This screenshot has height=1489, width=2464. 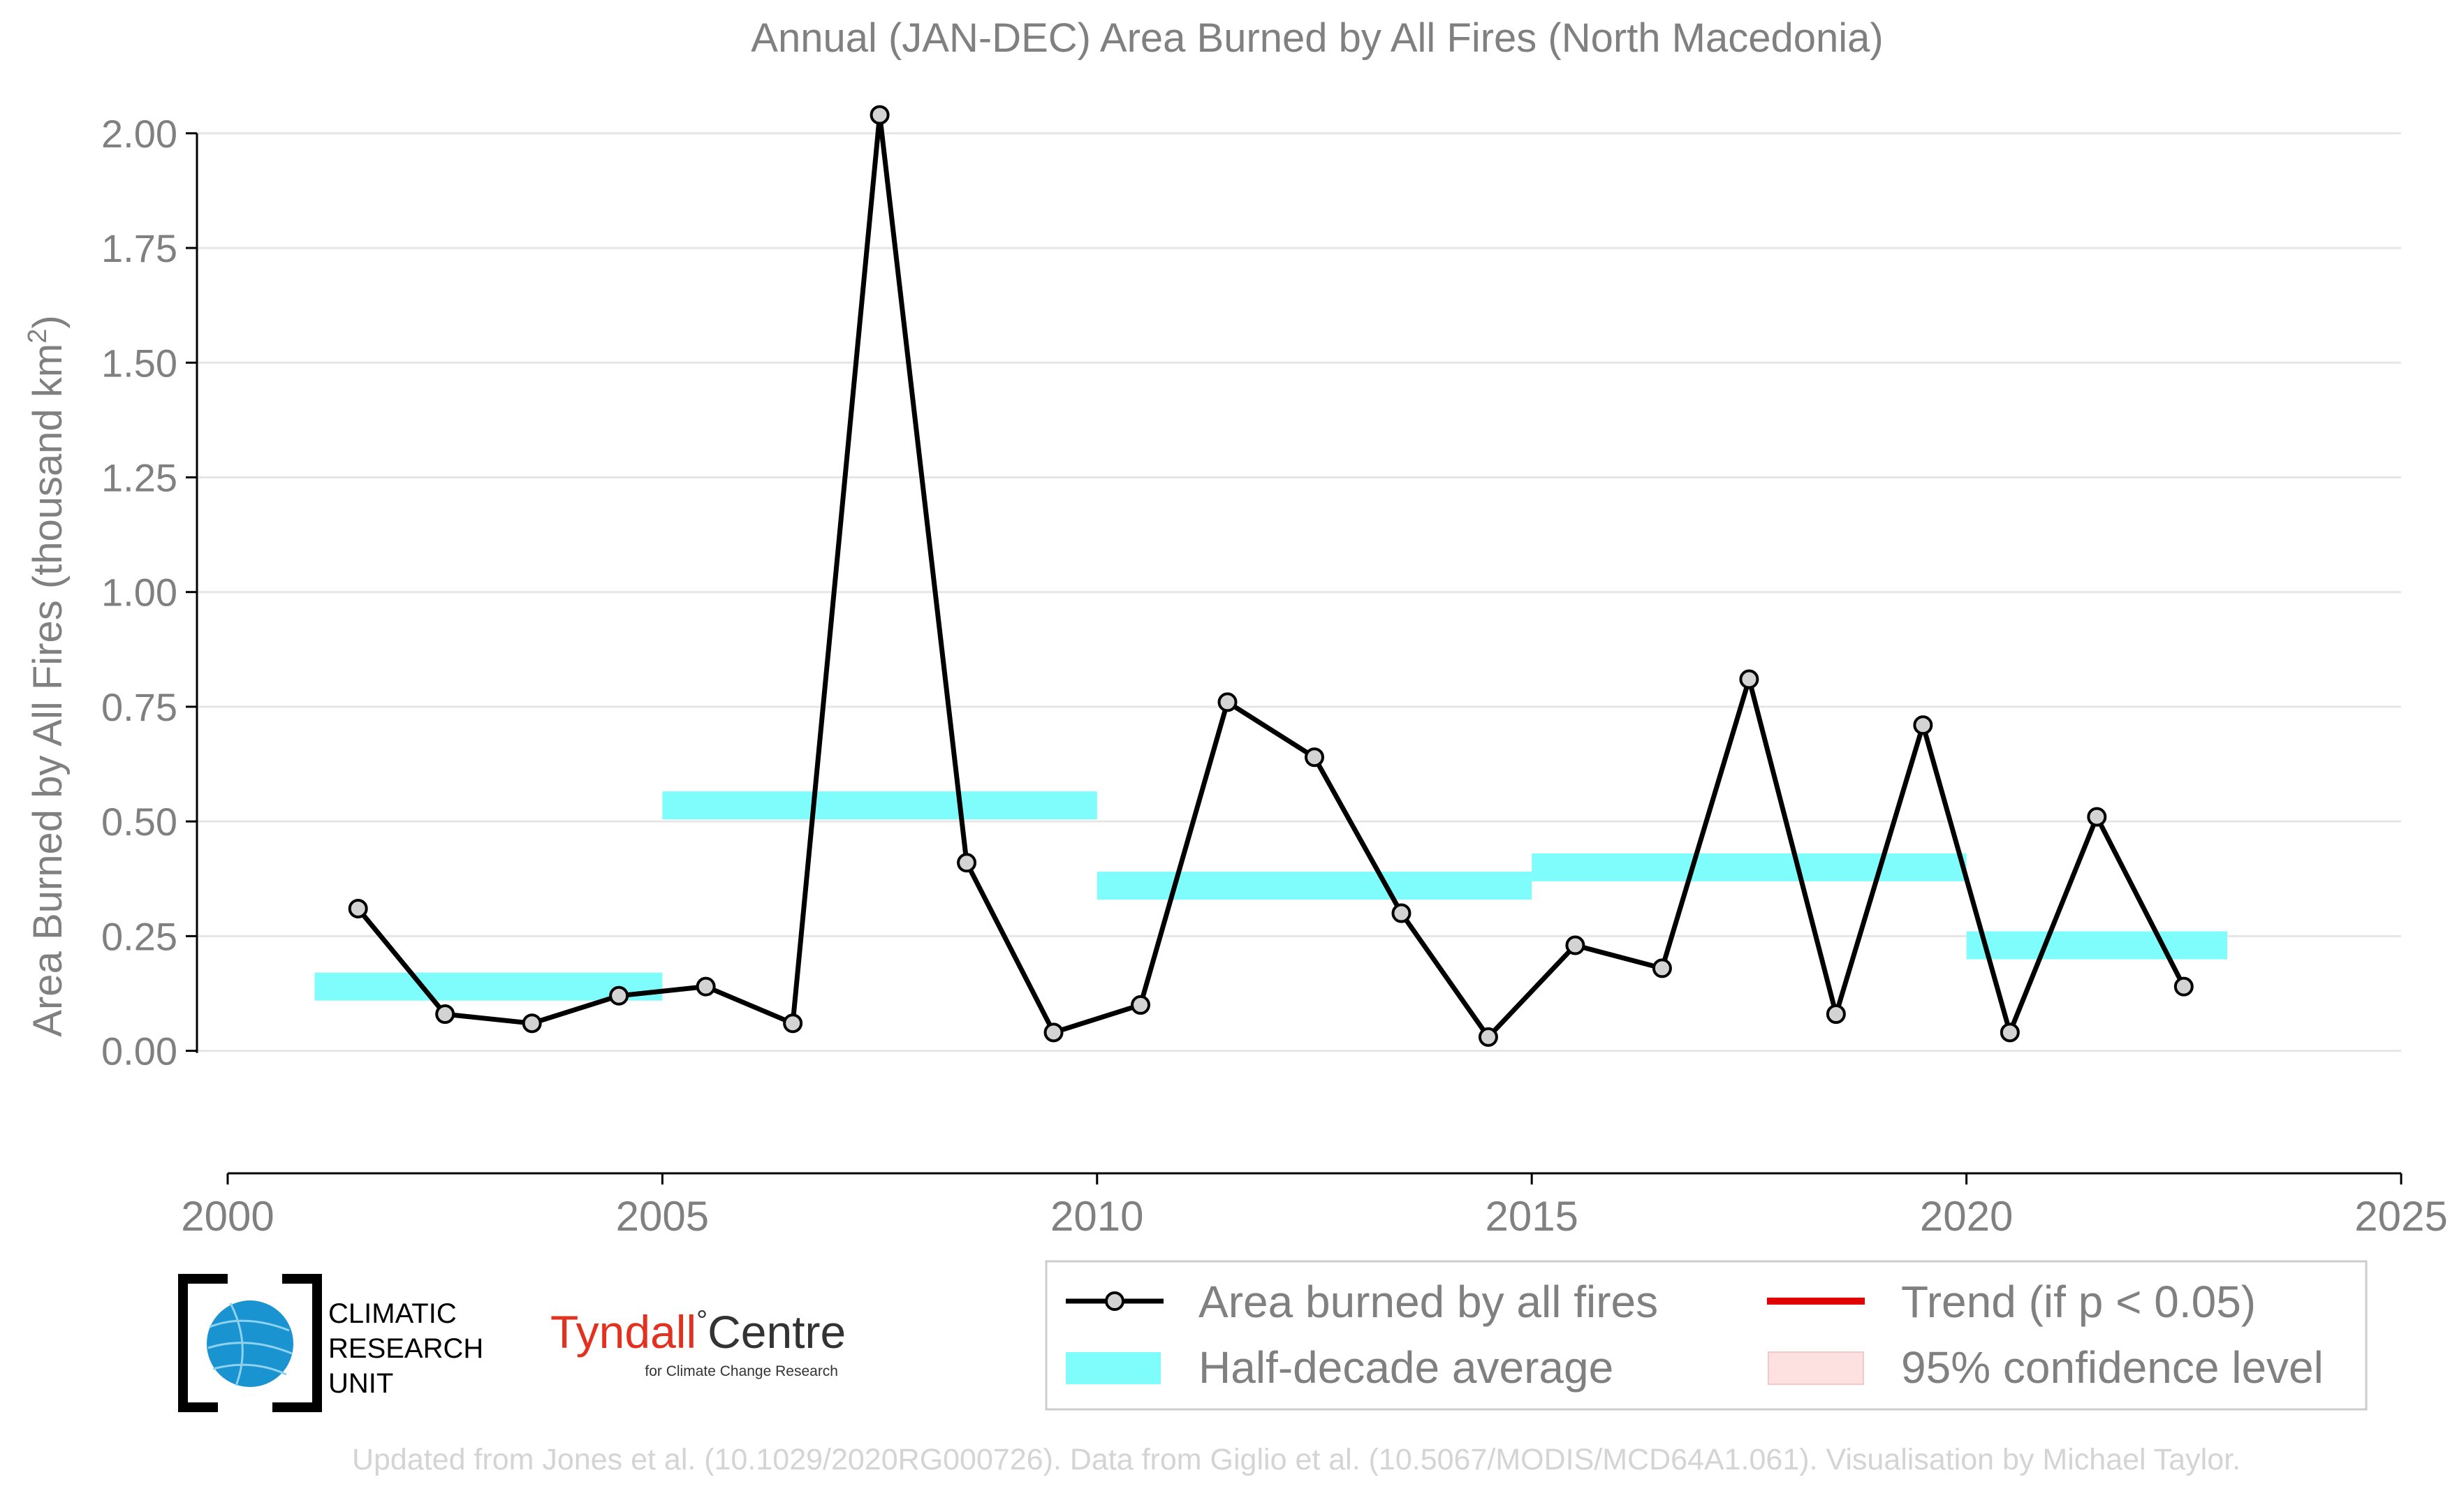 What do you see at coordinates (1114, 1301) in the screenshot?
I see `legend-swatch-area-burned-marker` at bounding box center [1114, 1301].